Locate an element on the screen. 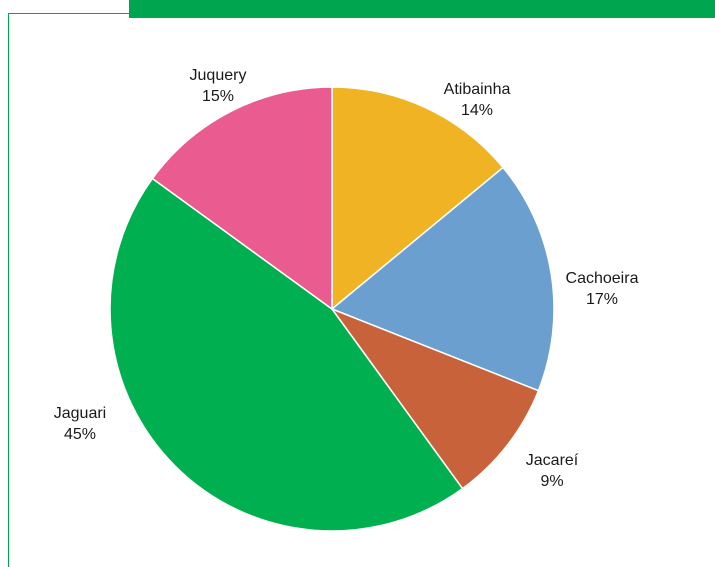 Image resolution: width=715 pixels, height=567 pixels. pie-slice-atibainha is located at coordinates (418, 198).